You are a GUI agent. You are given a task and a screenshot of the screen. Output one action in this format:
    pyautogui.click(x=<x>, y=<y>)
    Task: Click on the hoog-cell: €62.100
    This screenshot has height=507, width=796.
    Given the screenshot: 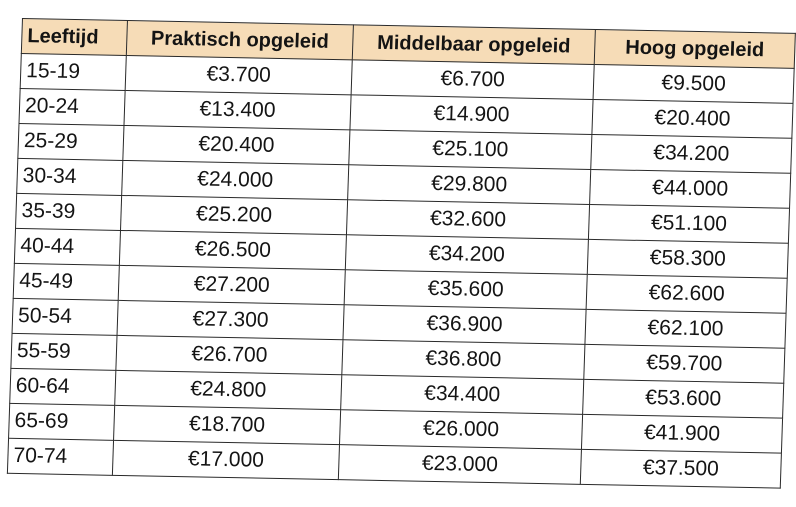 What is the action you would take?
    pyautogui.click(x=685, y=329)
    